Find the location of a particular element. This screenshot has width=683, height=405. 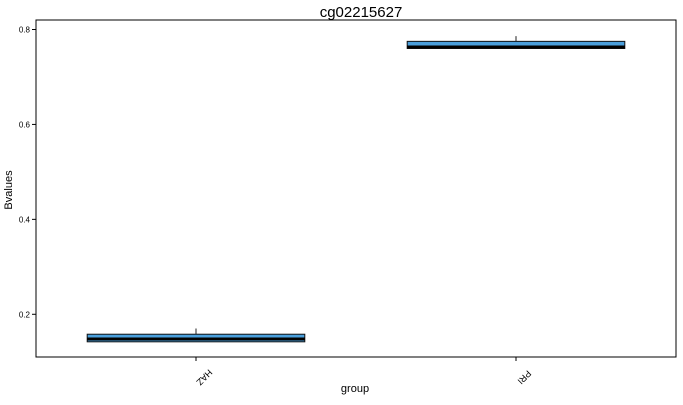

x-axis-label: group is located at coordinates (355, 389).